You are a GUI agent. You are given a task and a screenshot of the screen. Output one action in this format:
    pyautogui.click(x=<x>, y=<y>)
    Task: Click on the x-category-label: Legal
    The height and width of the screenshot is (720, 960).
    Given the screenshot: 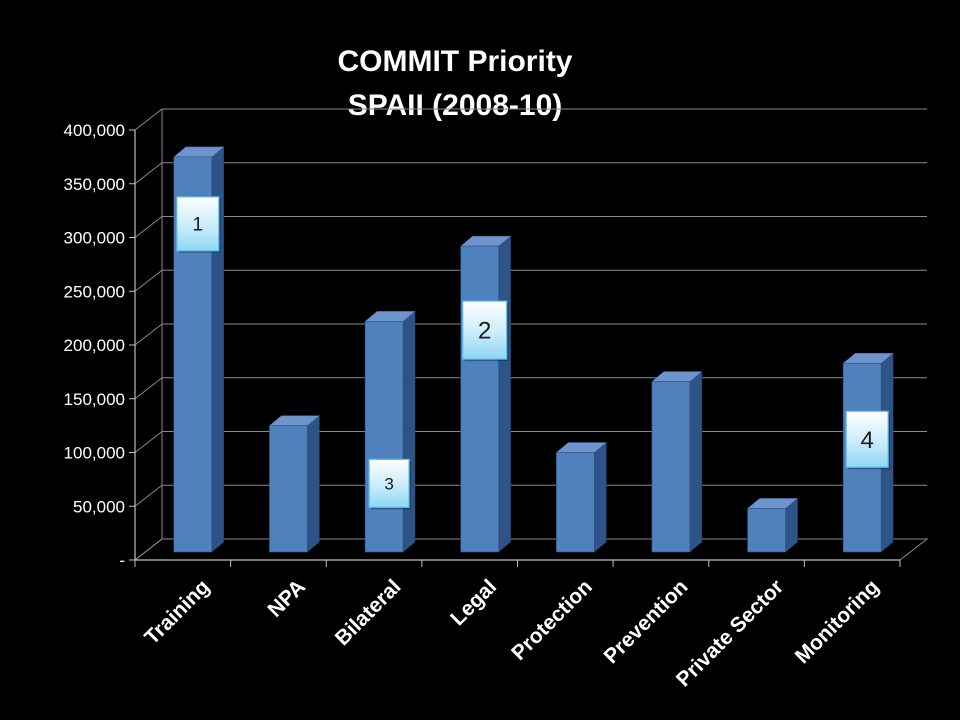 What is the action you would take?
    pyautogui.click(x=473, y=602)
    